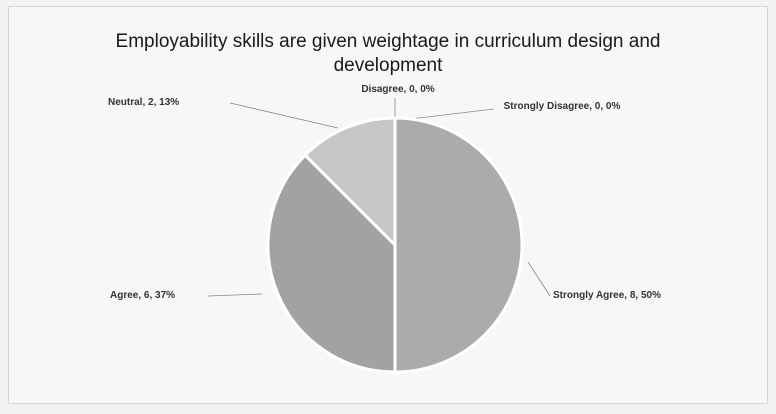  I want to click on data-label: Strongly Disagree, 0, 0%, so click(562, 106).